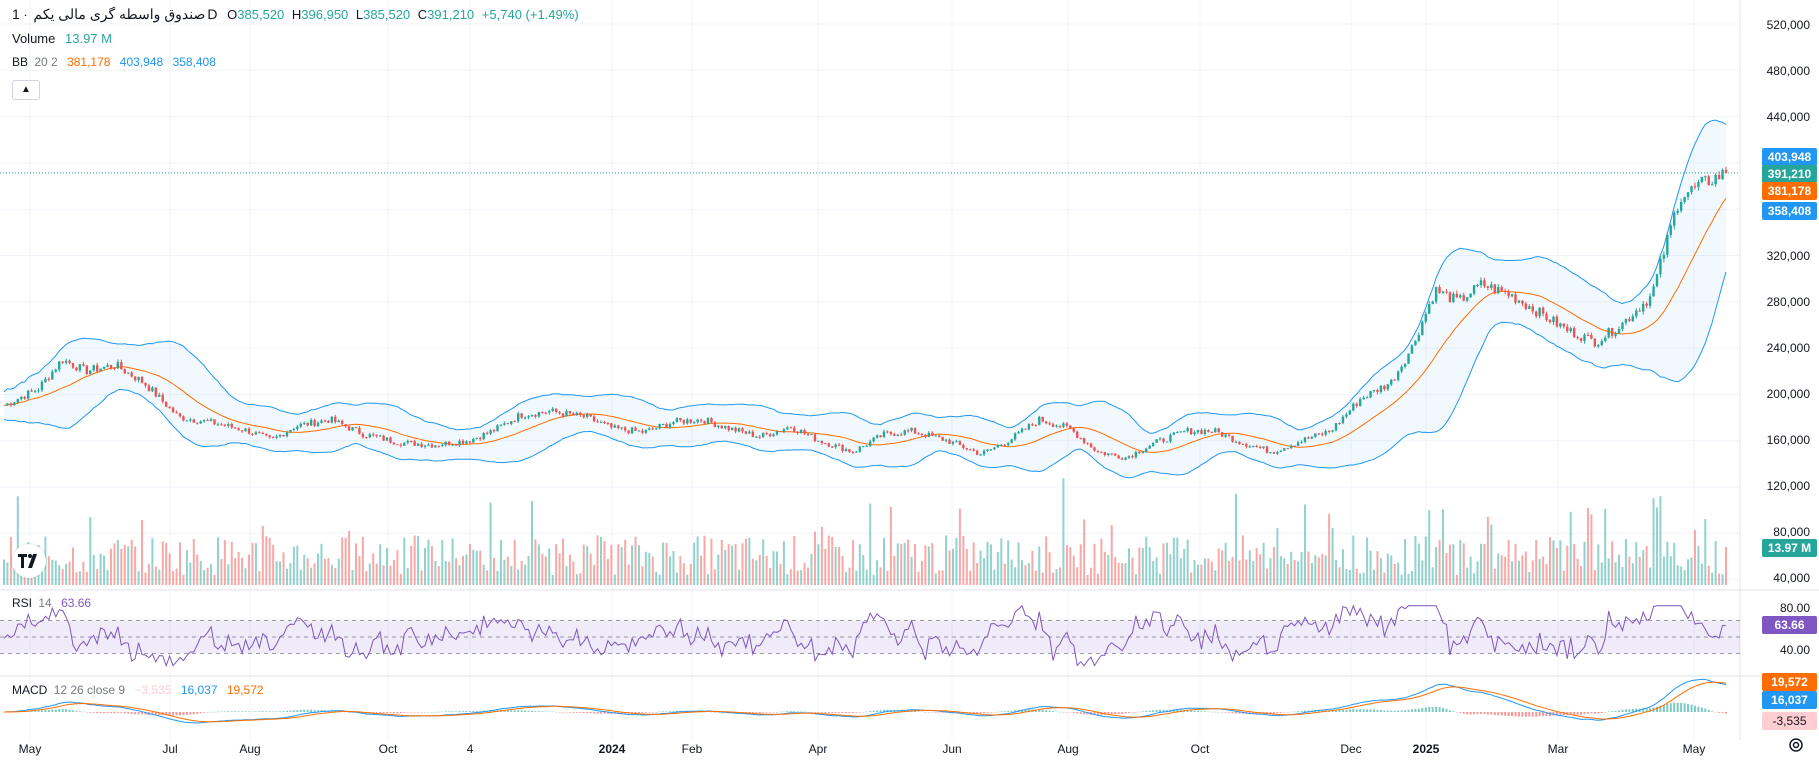 The height and width of the screenshot is (760, 1819). Describe the element at coordinates (1796, 745) in the screenshot. I see `settings-gear-icon` at that location.